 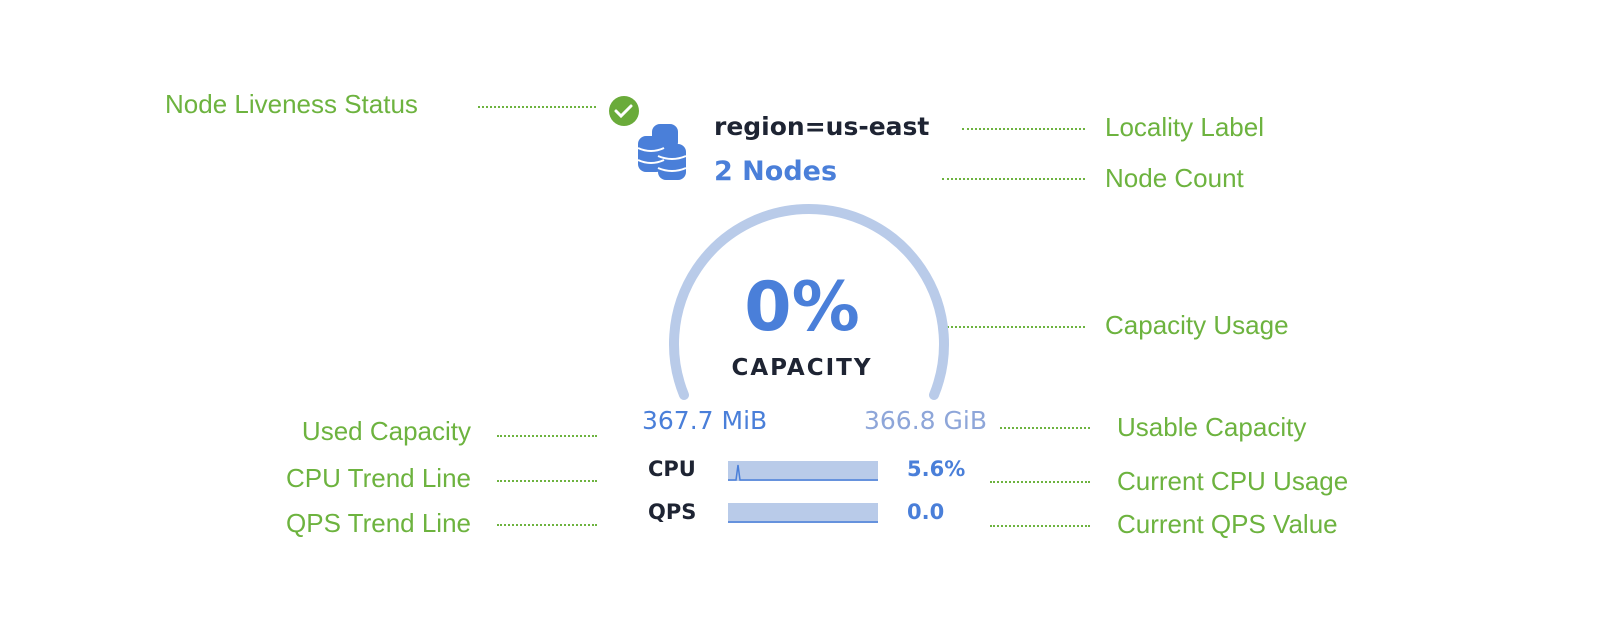 I want to click on capacity-label: CAPACITY, so click(x=802, y=368).